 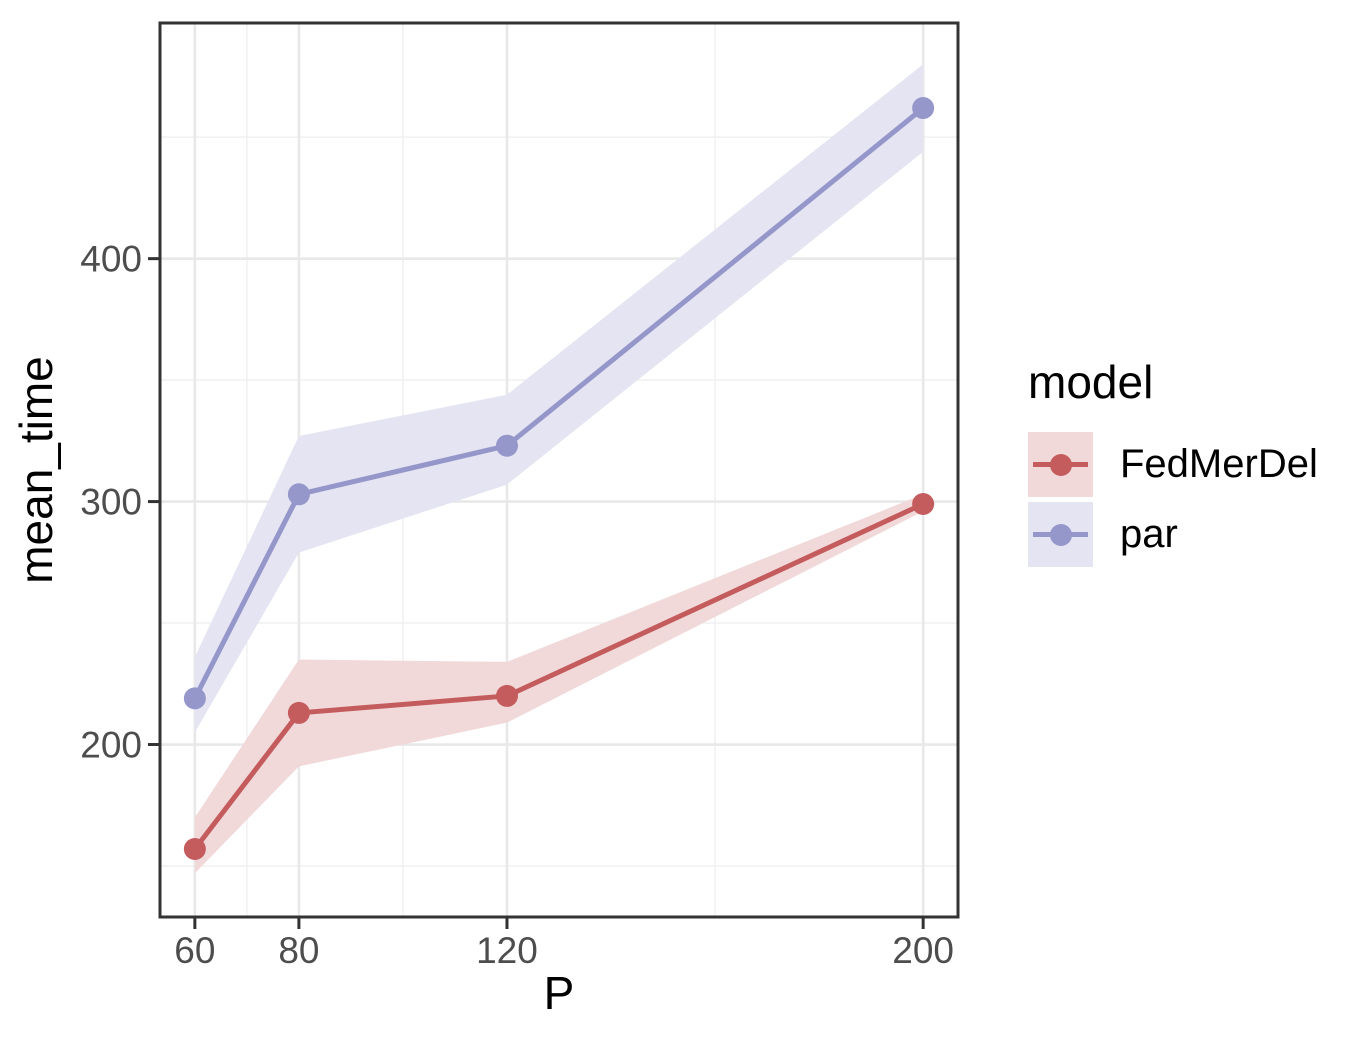 What do you see at coordinates (507, 950) in the screenshot?
I see `x-tick-label: 120` at bounding box center [507, 950].